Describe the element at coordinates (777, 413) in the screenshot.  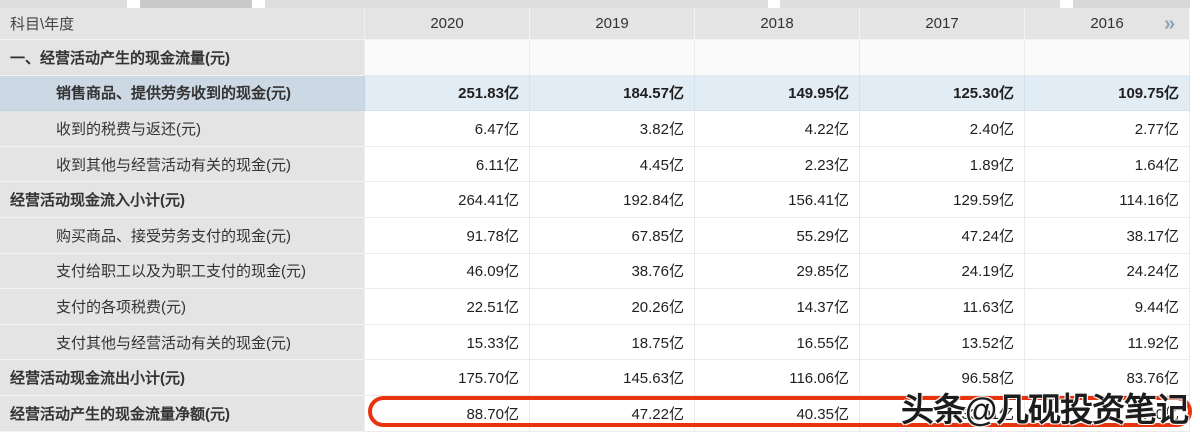
I see `value-cell: 40.35亿` at that location.